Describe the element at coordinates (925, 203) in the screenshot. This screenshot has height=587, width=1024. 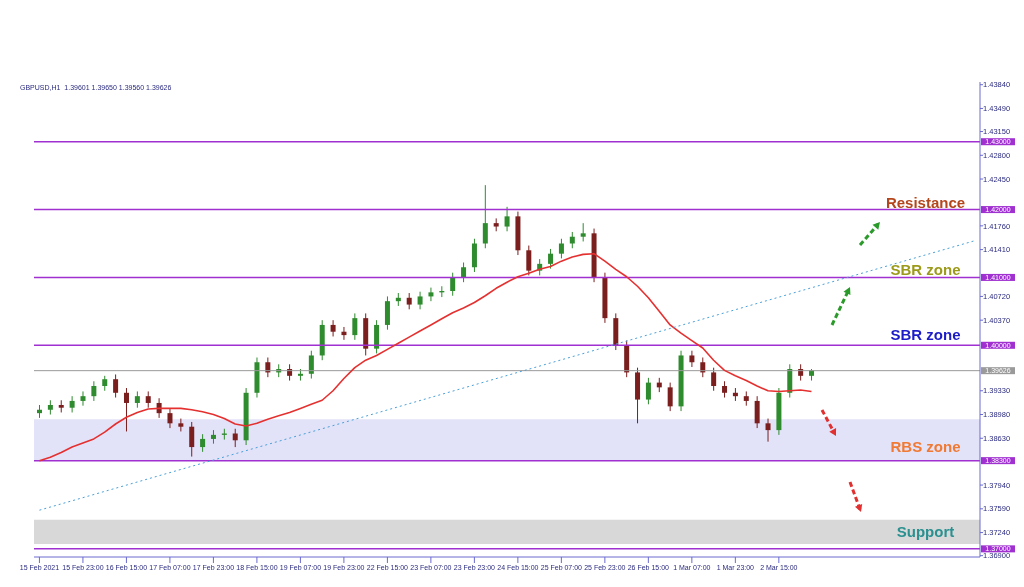
I see `annotation: Resistance` at that location.